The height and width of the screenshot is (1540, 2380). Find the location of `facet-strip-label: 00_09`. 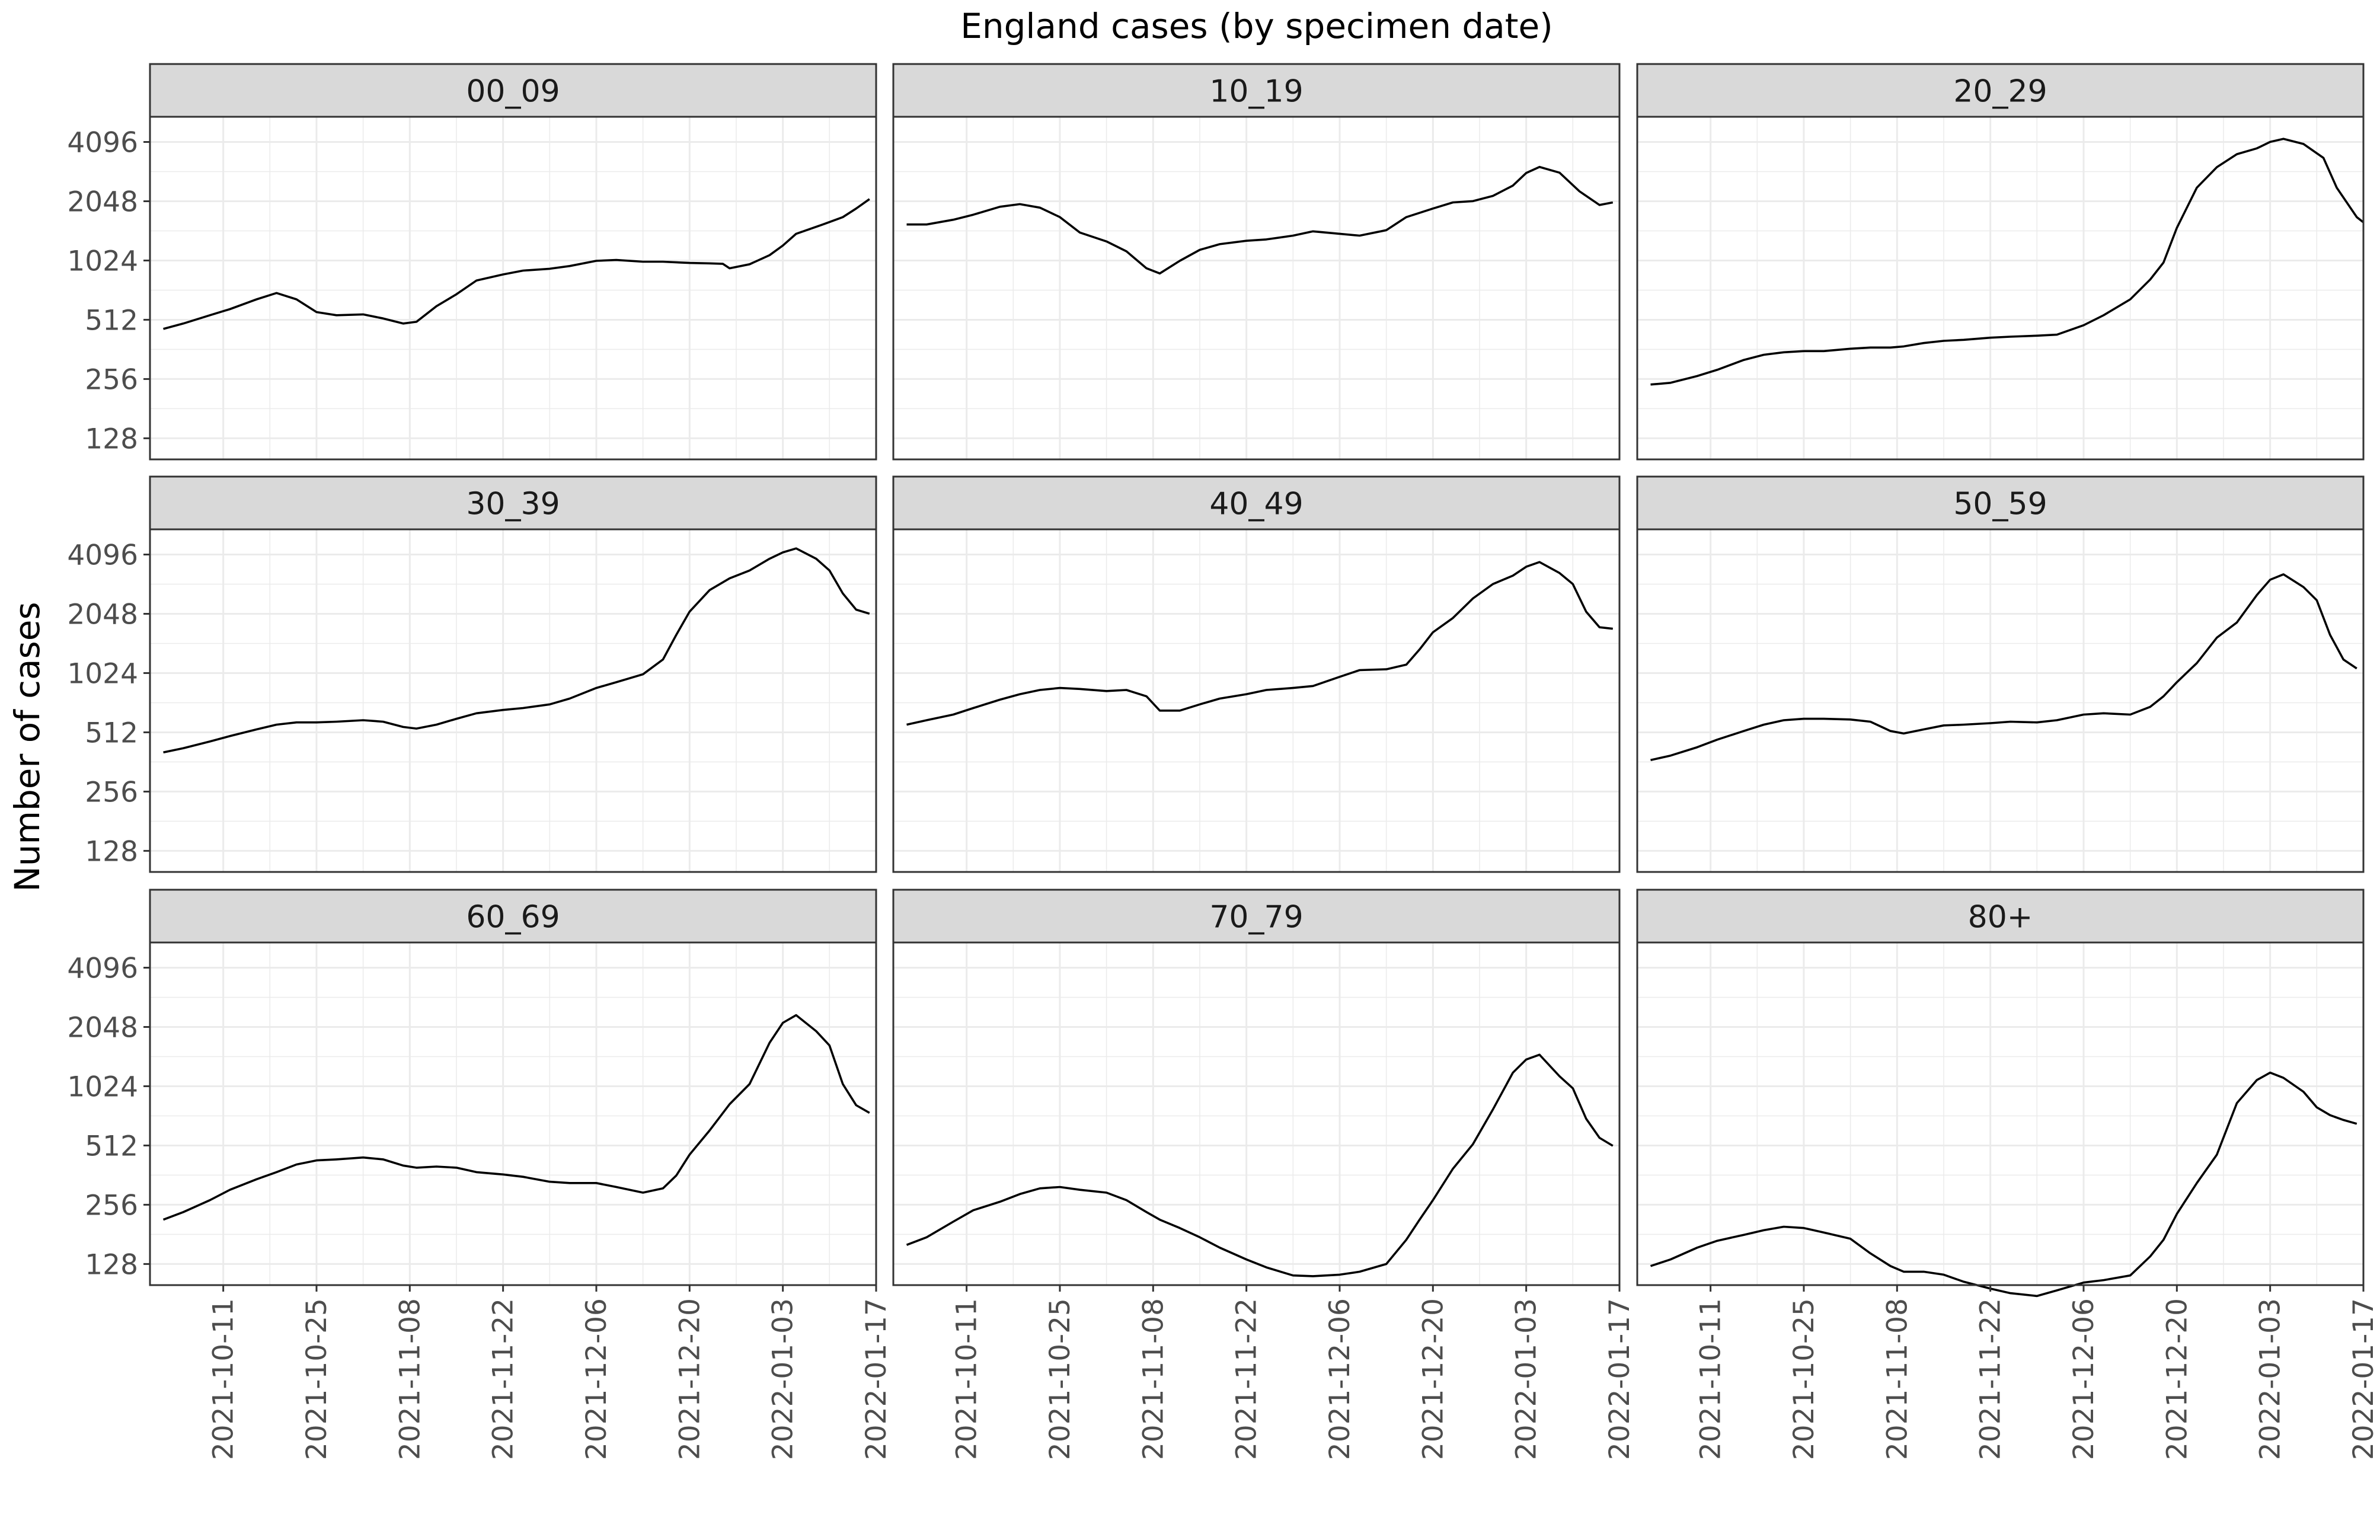

facet-strip-label: 00_09 is located at coordinates (513, 92).